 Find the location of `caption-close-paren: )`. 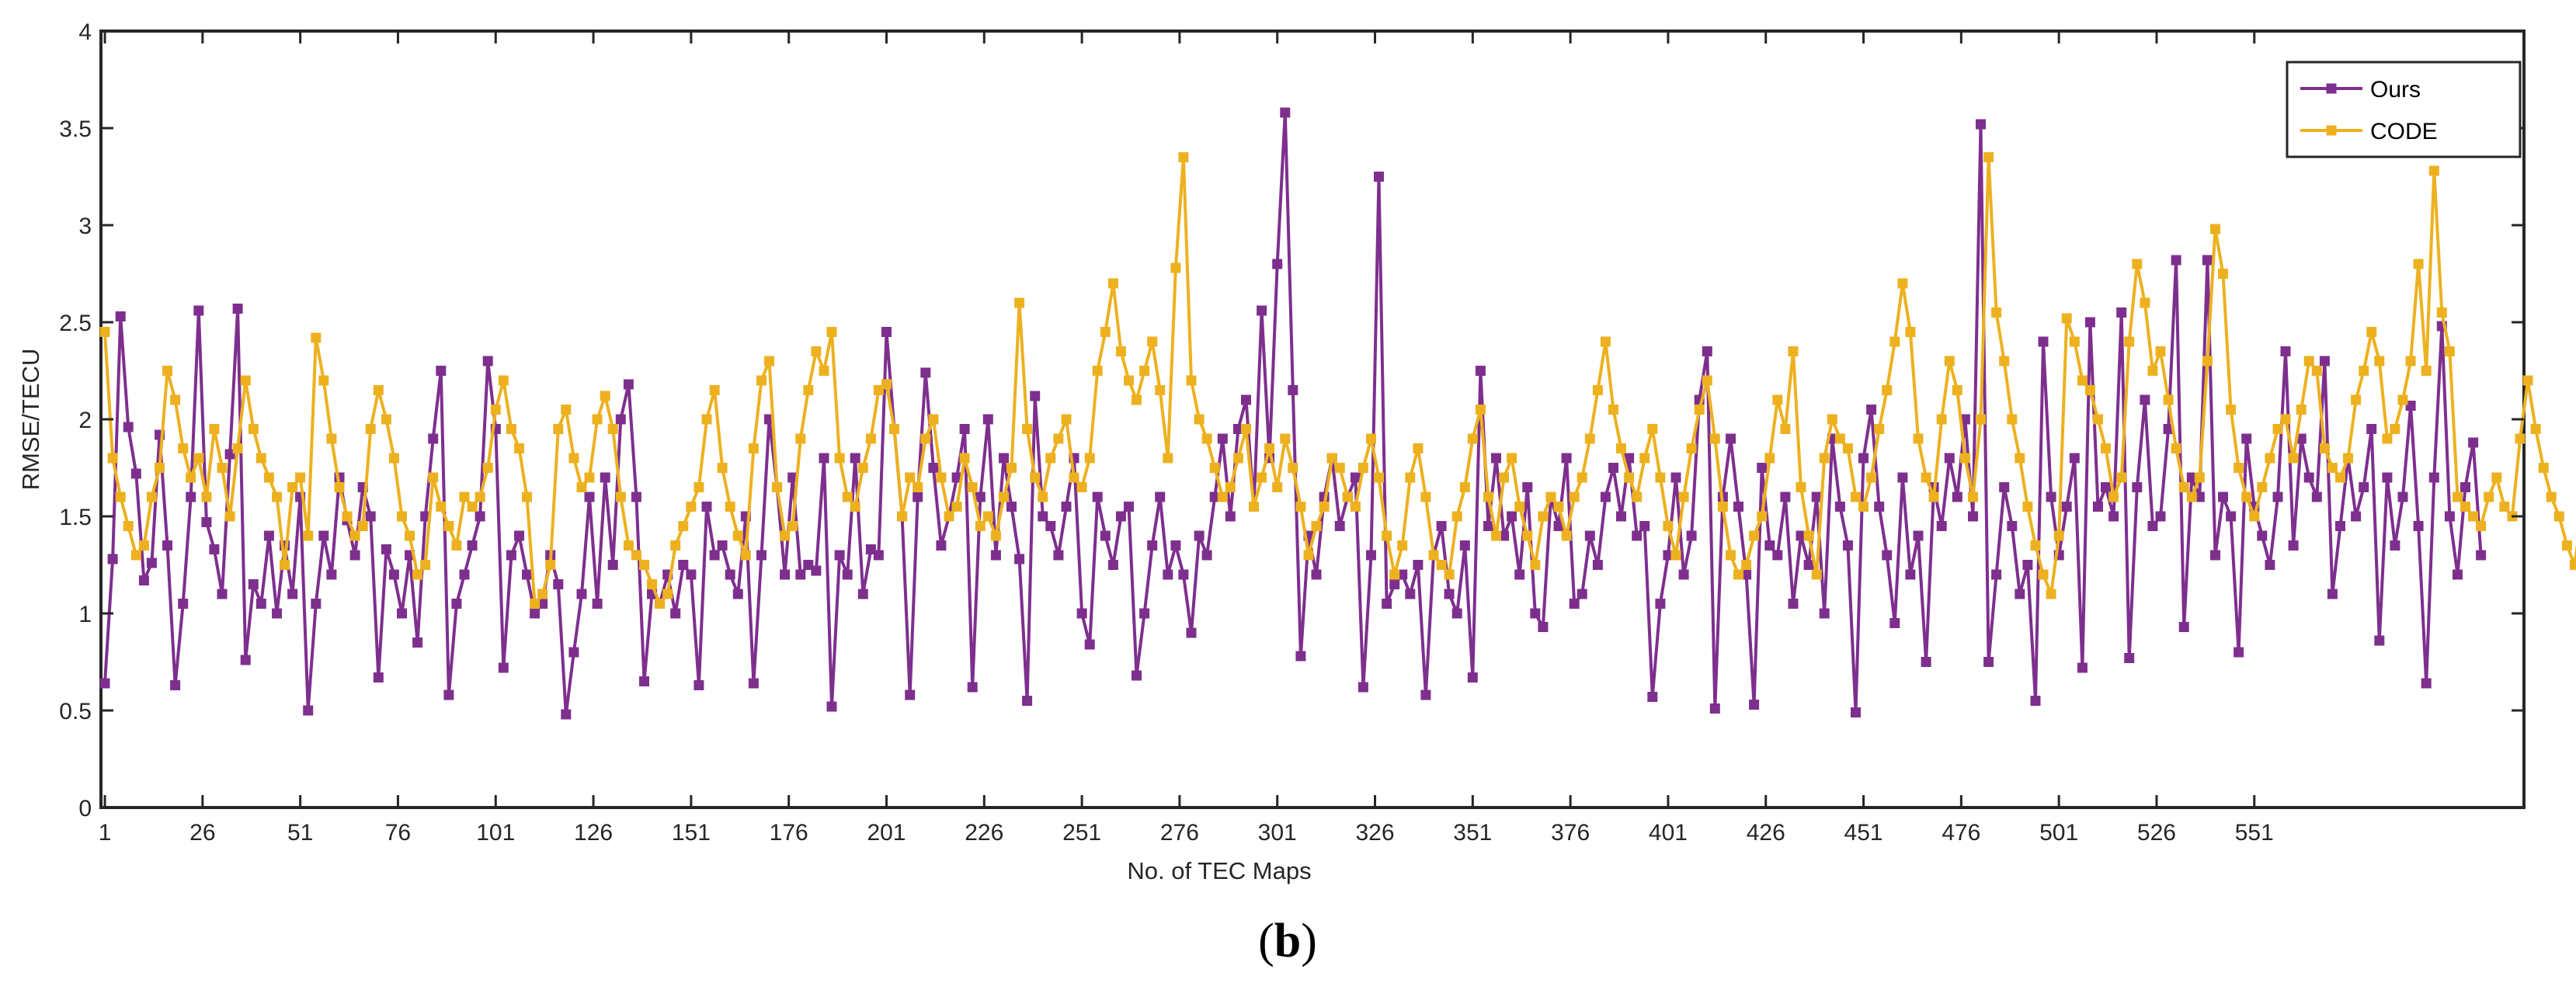

caption-close-paren: ) is located at coordinates (1309, 941).